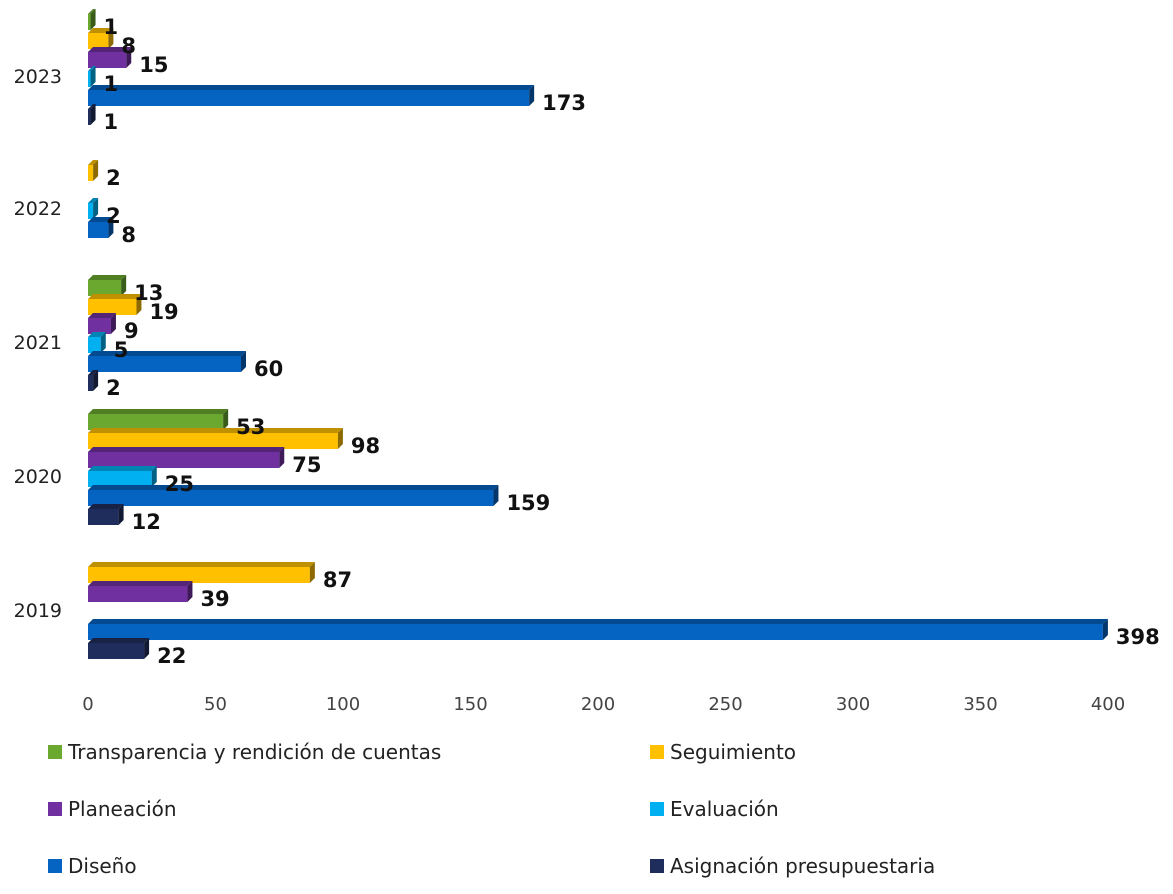 The width and height of the screenshot is (1173, 894). Describe the element at coordinates (38, 477) in the screenshot. I see `year-label-2020: 2020` at that location.